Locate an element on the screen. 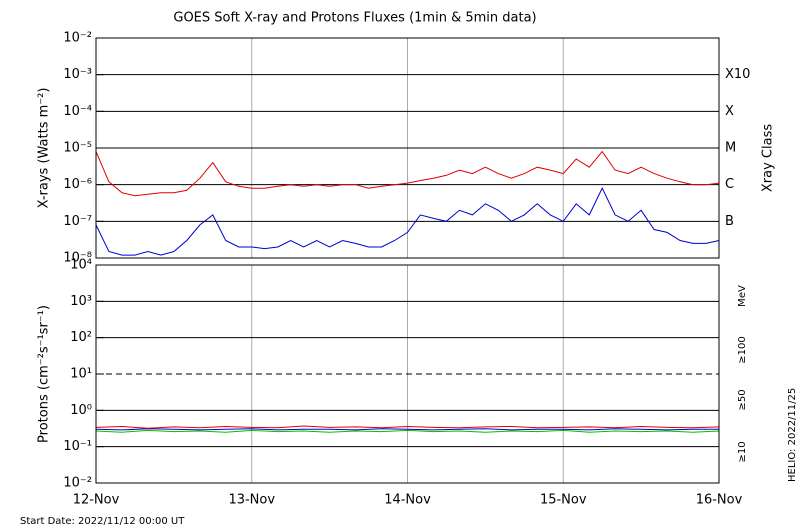  y-tick-label: 10⁴ is located at coordinates (81, 265).